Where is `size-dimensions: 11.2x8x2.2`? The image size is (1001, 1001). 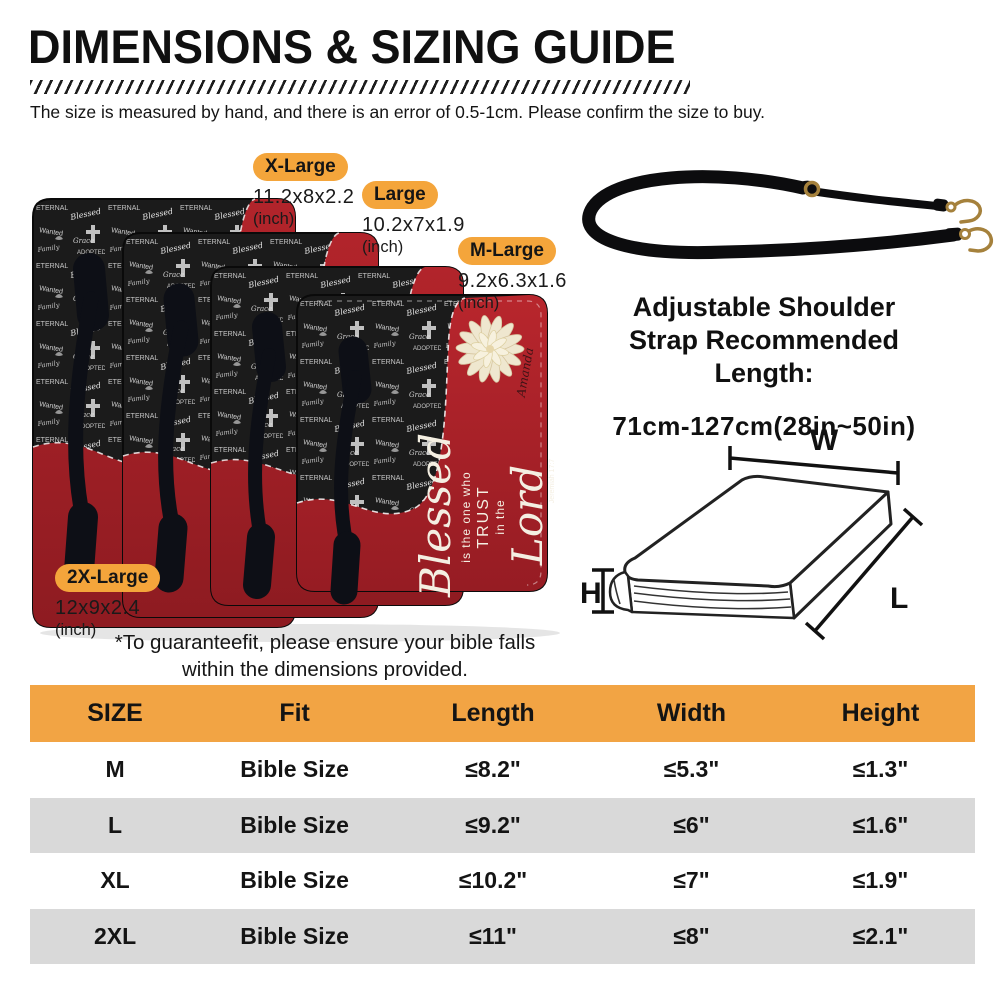 size-dimensions: 11.2x8x2.2 is located at coordinates (304, 197).